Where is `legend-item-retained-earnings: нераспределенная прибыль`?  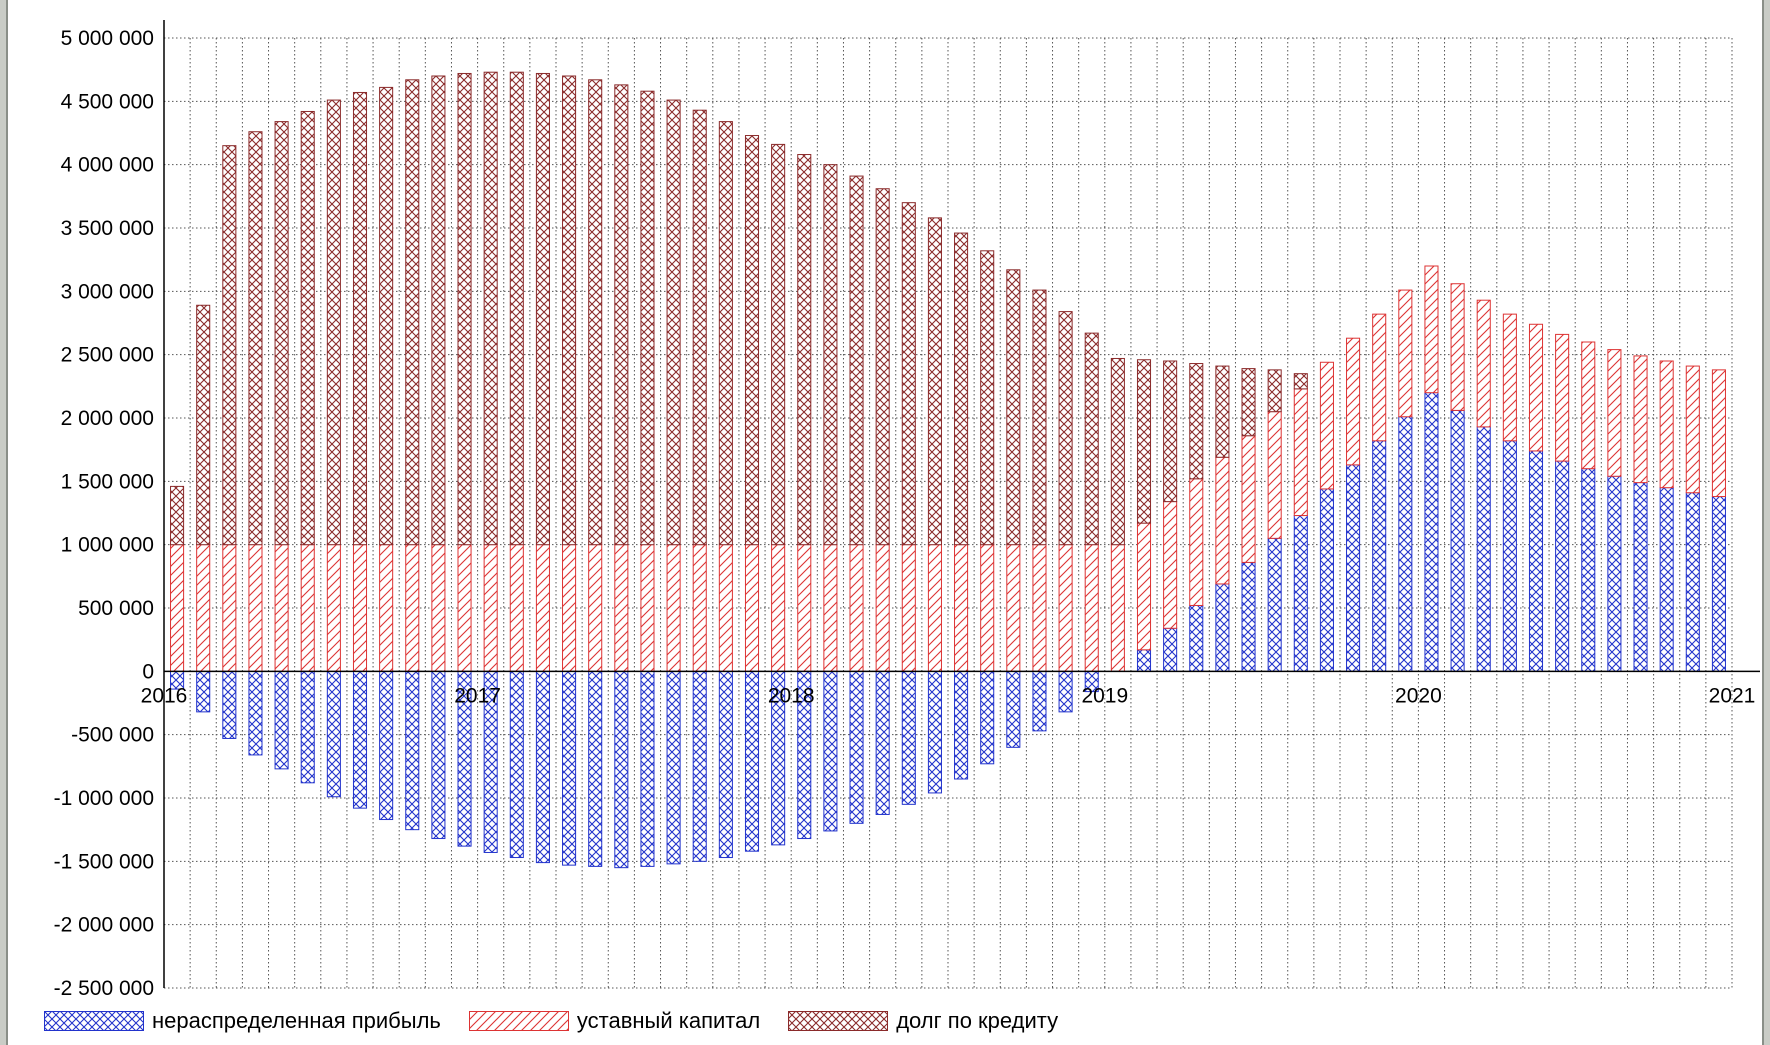
legend-item-retained-earnings: нераспределенная прибыль is located at coordinates (242, 1021).